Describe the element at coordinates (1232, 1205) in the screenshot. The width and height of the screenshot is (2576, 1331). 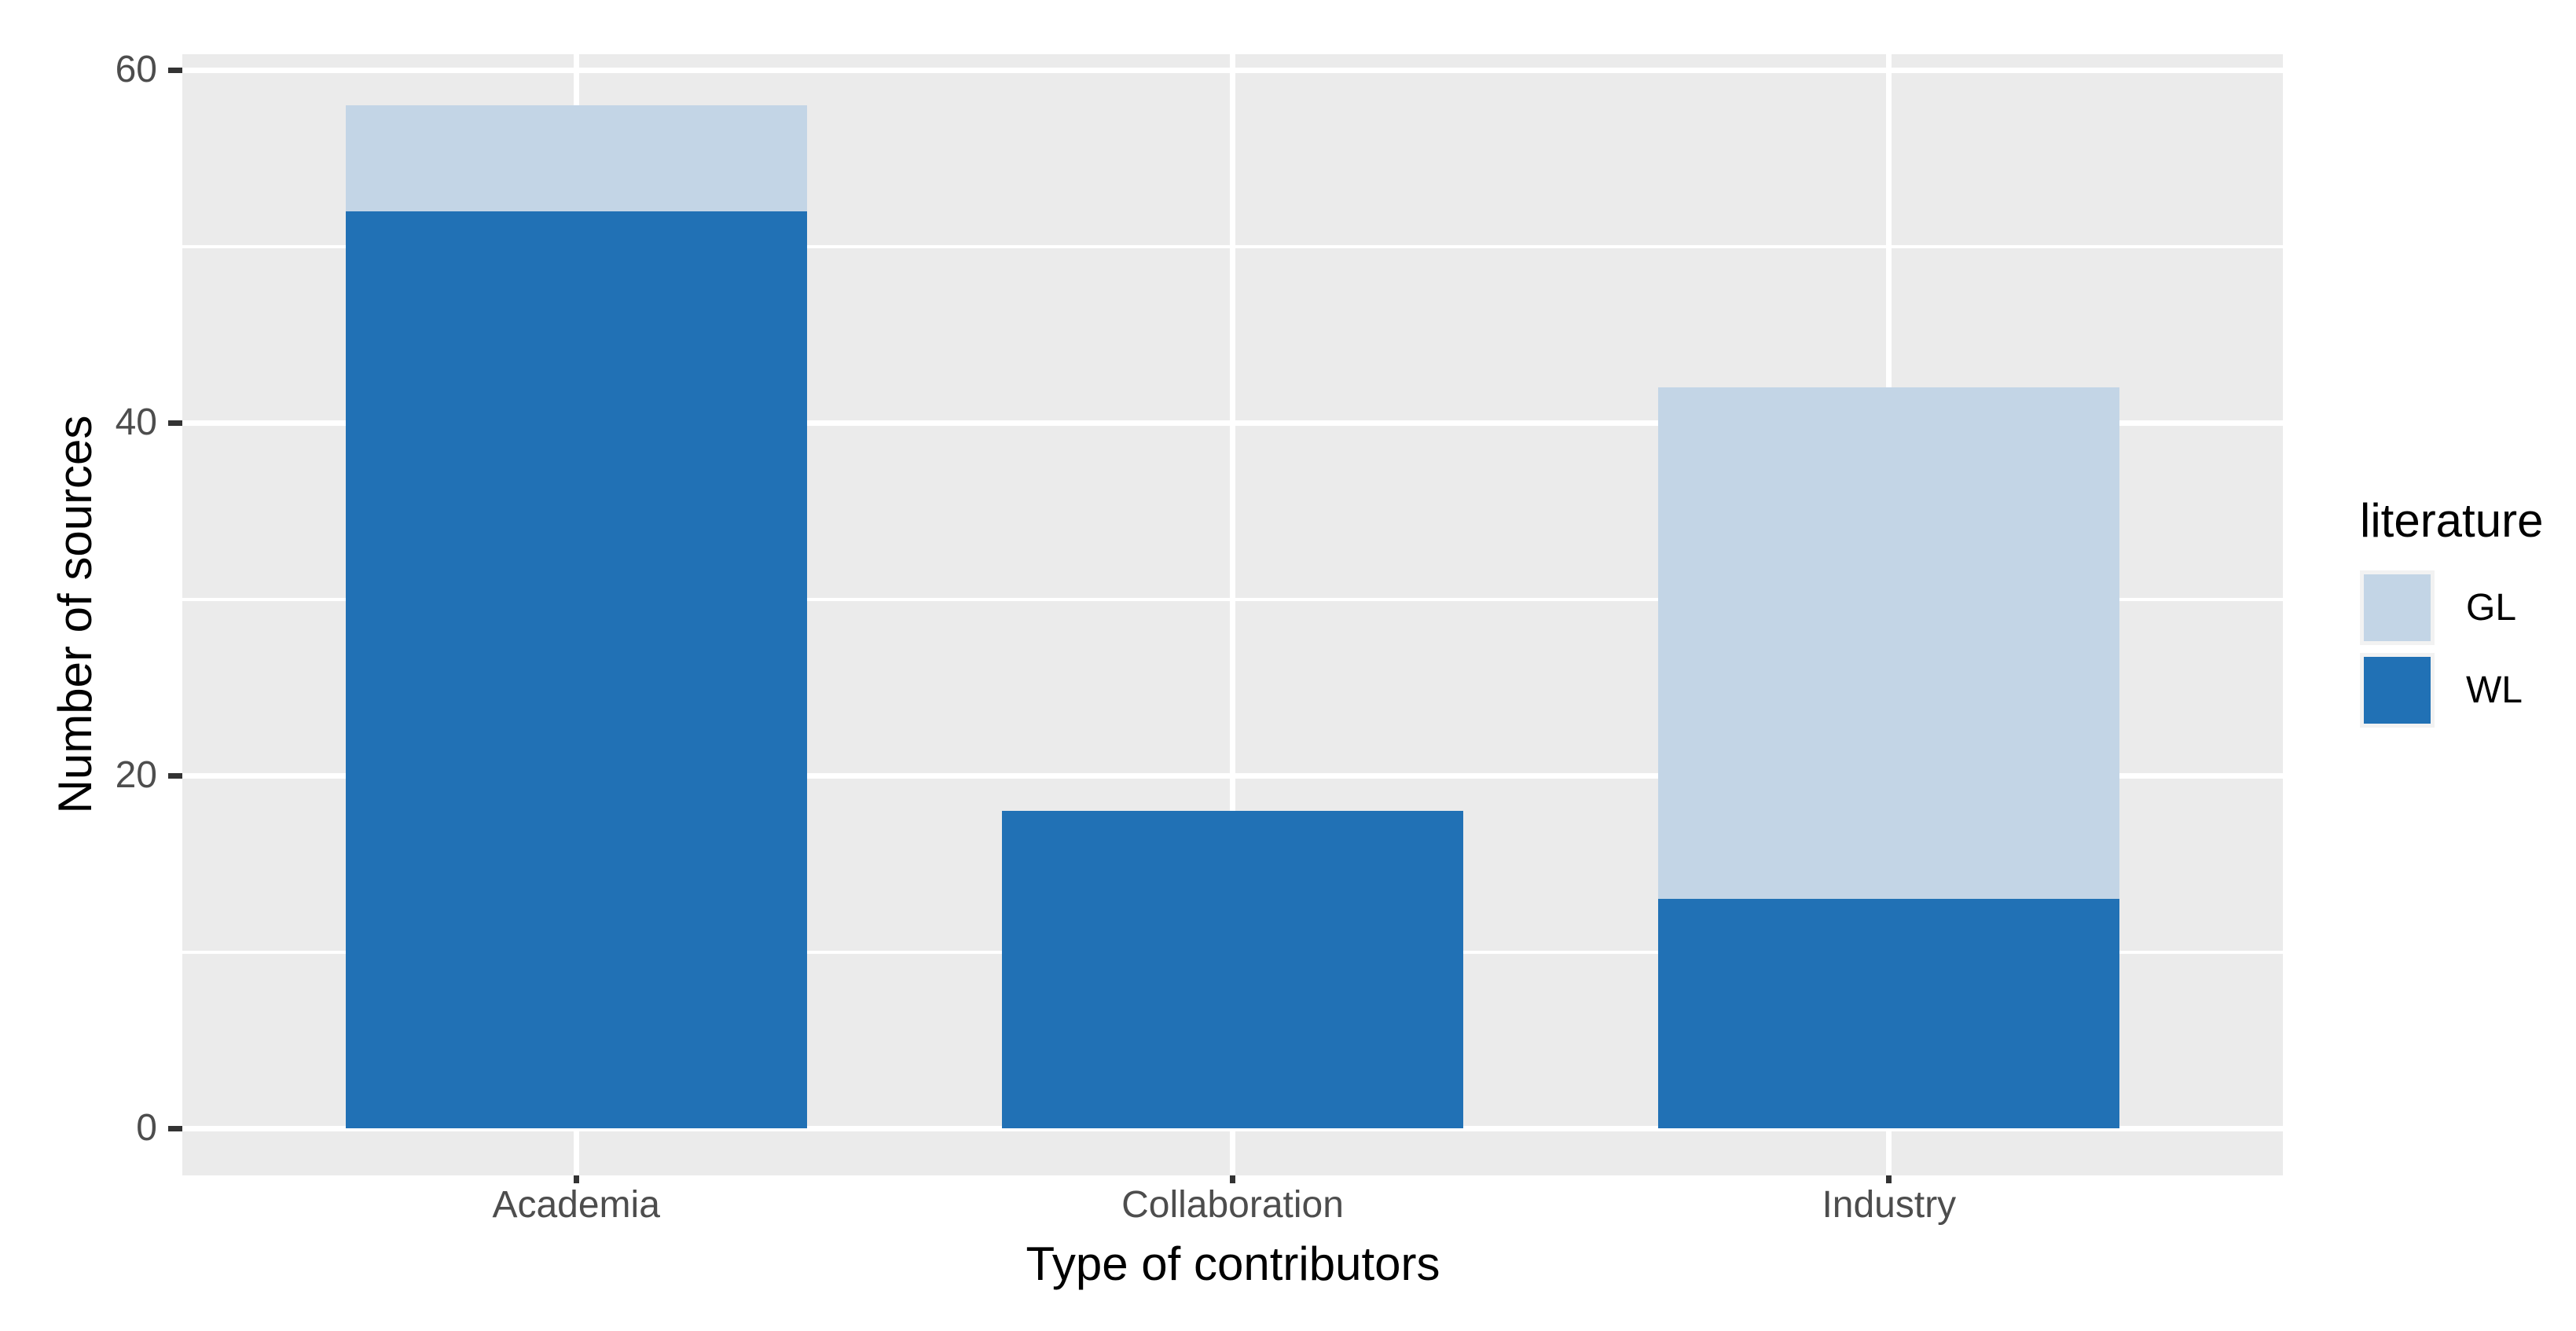
I see `x-category-label: Collaboration` at that location.